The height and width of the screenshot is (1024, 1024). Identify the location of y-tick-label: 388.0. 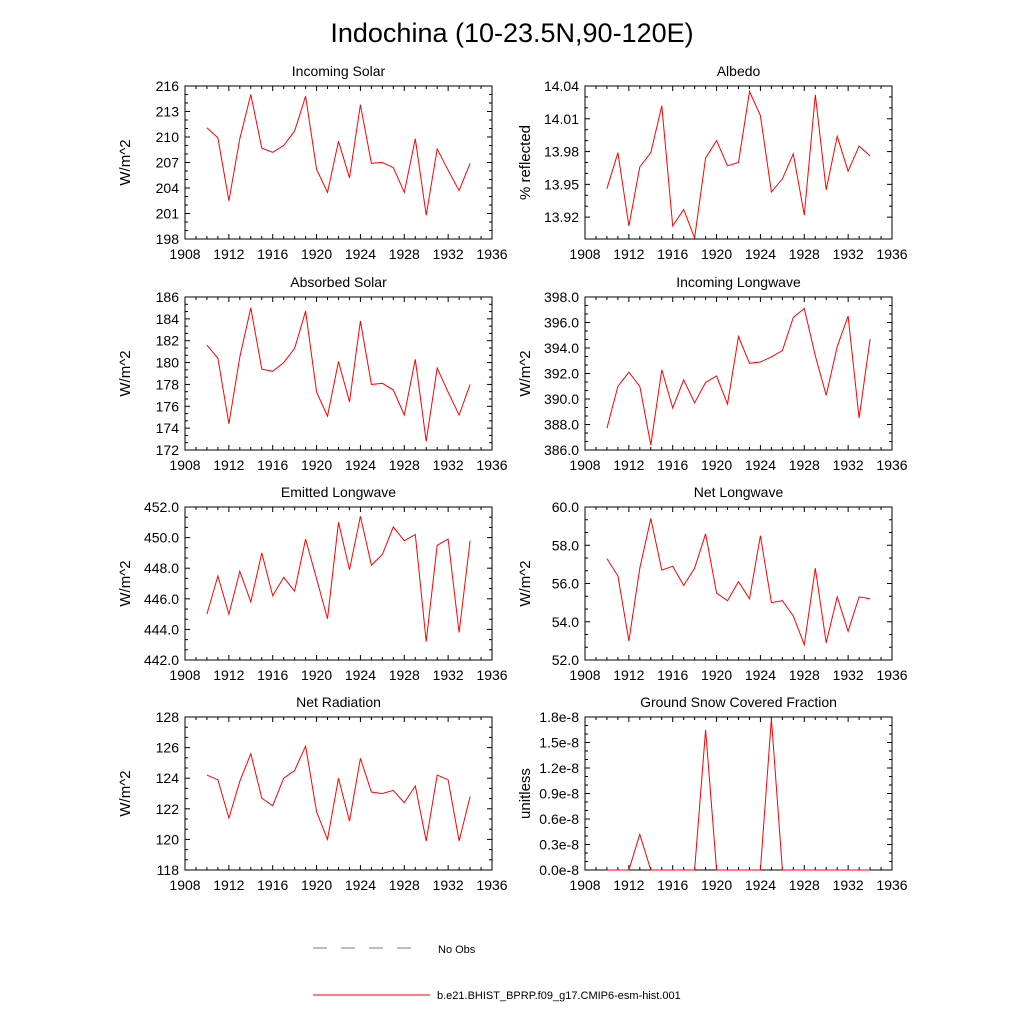
(561, 425).